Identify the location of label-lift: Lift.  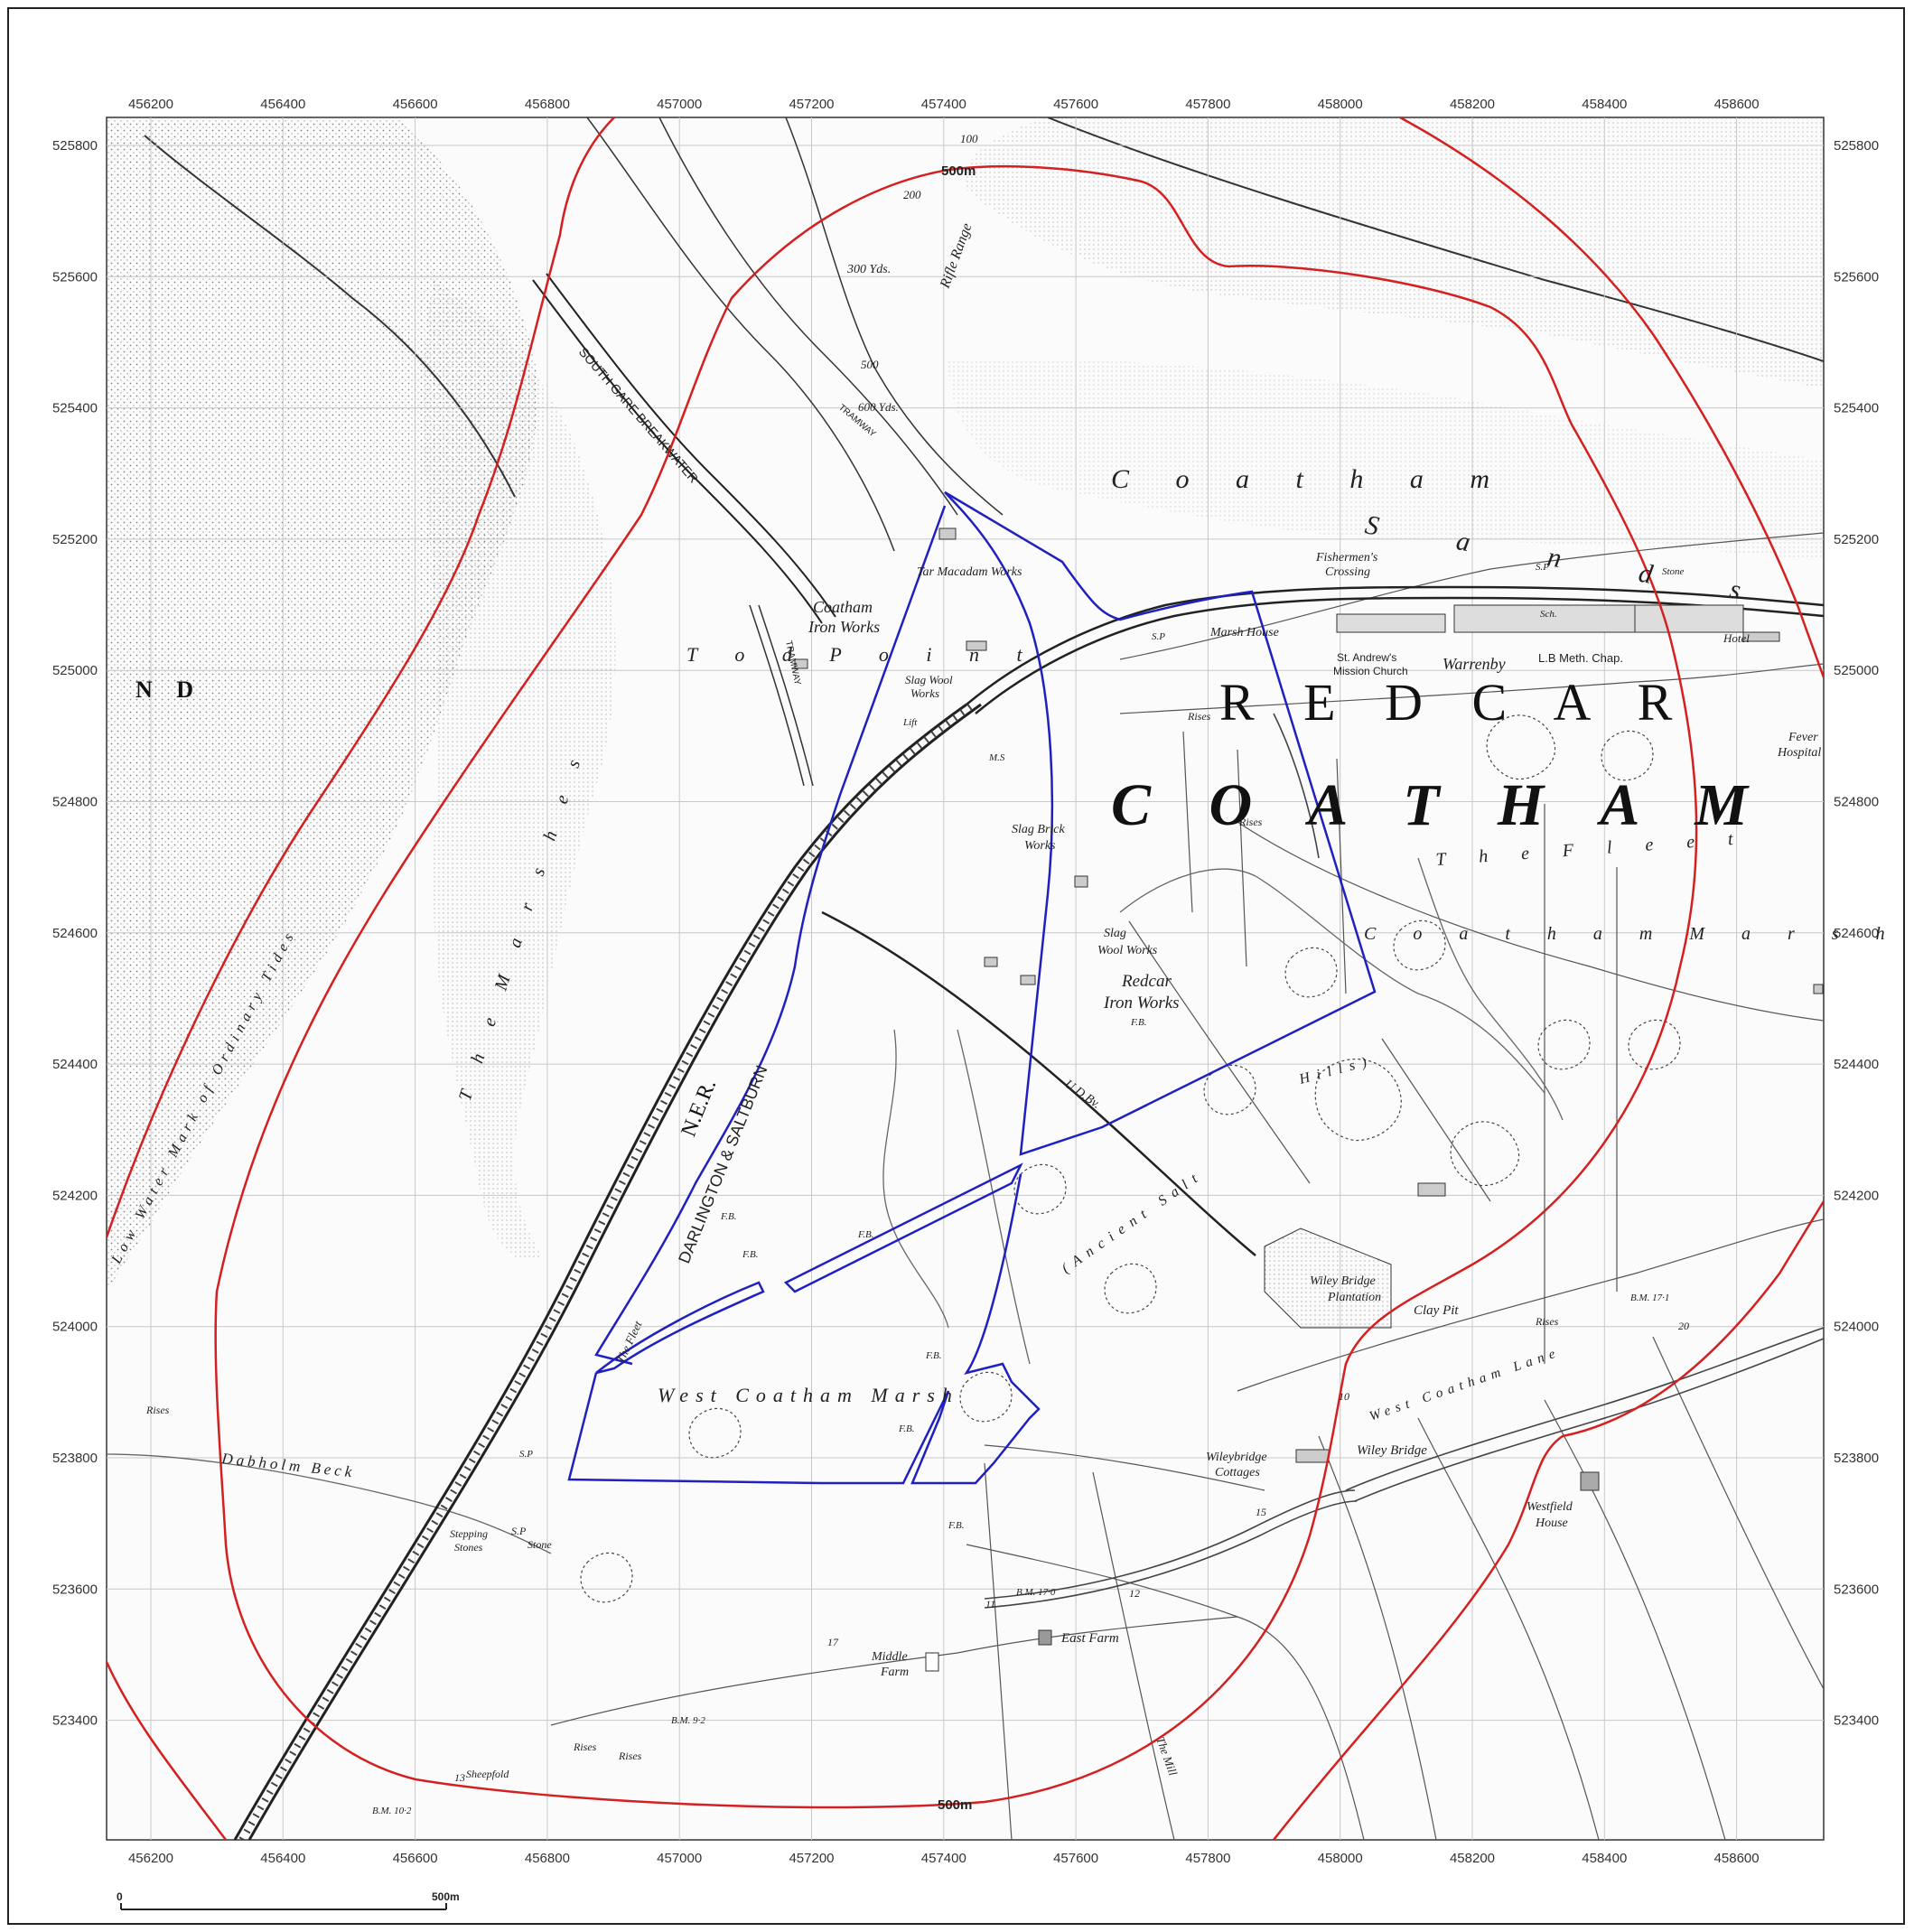
(910, 722).